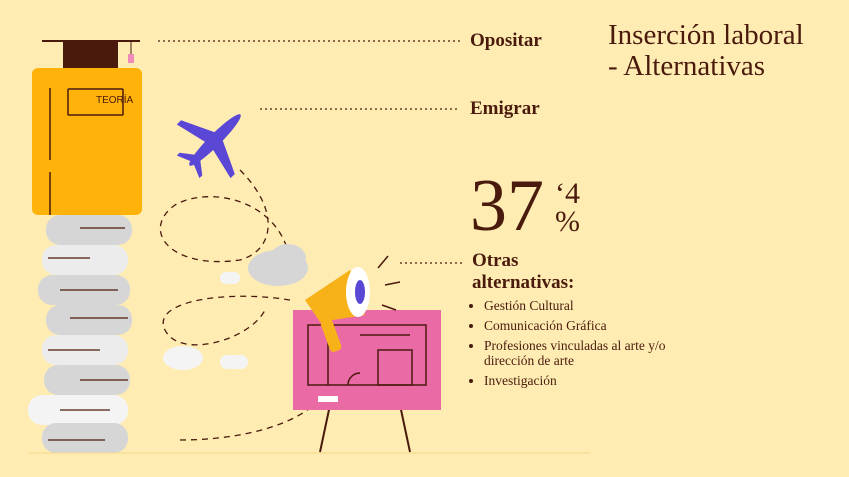 Image resolution: width=849 pixels, height=477 pixels. I want to click on list-item: Comunicación Gráfica, so click(579, 325).